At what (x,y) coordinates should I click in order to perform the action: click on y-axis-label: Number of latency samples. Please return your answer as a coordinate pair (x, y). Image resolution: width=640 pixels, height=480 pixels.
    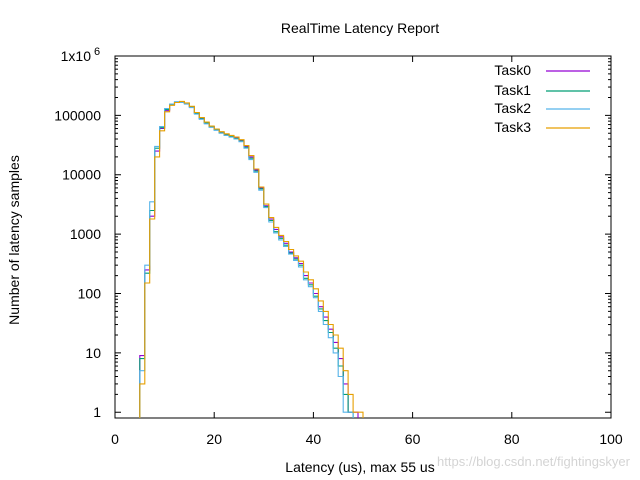
    Looking at the image, I should click on (14, 240).